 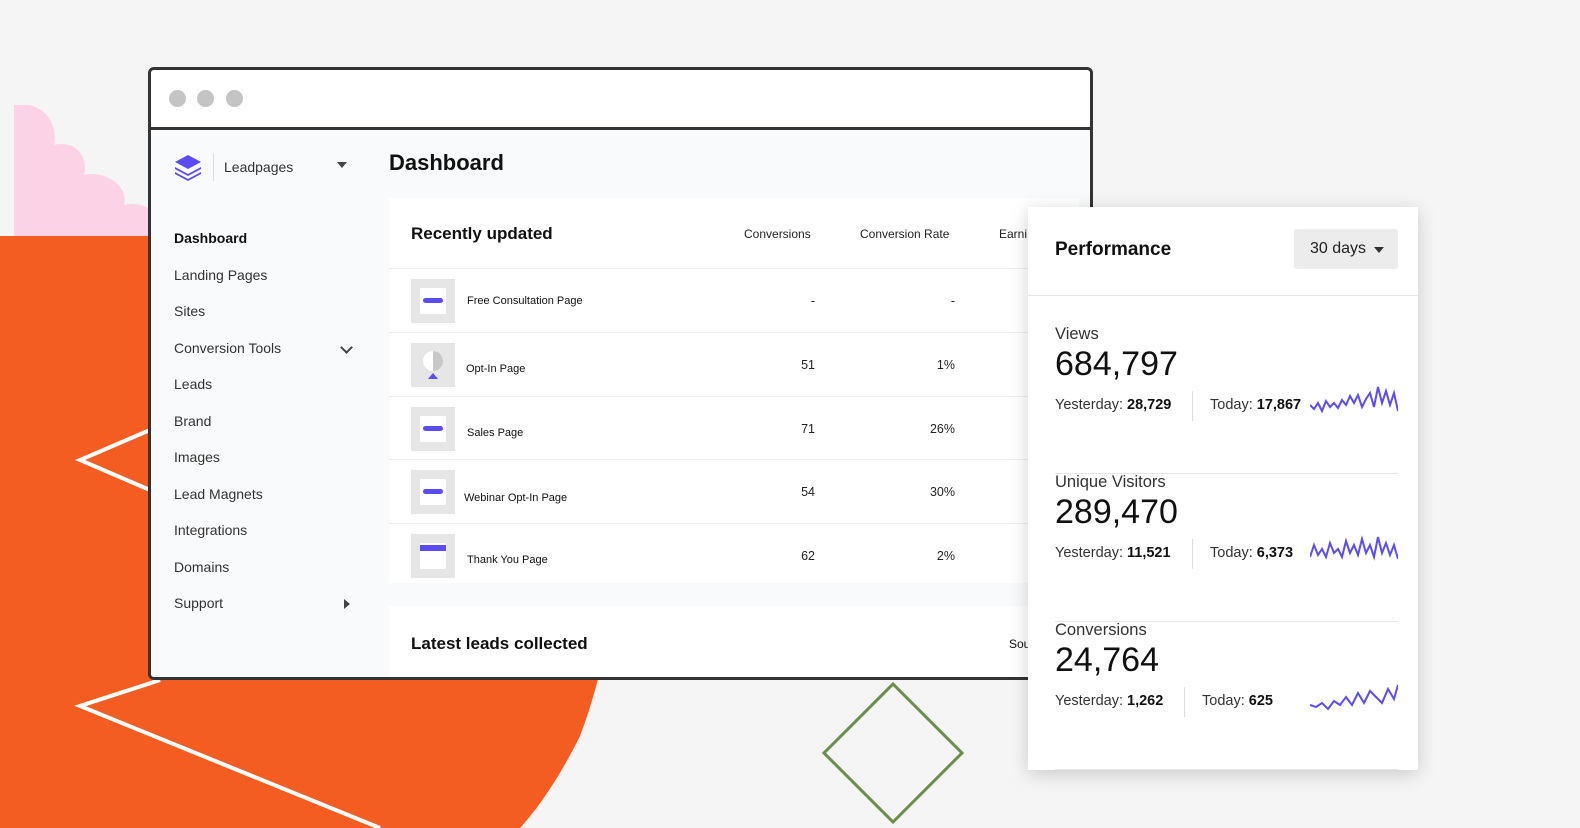 I want to click on layers-logo-icon, so click(x=188, y=168).